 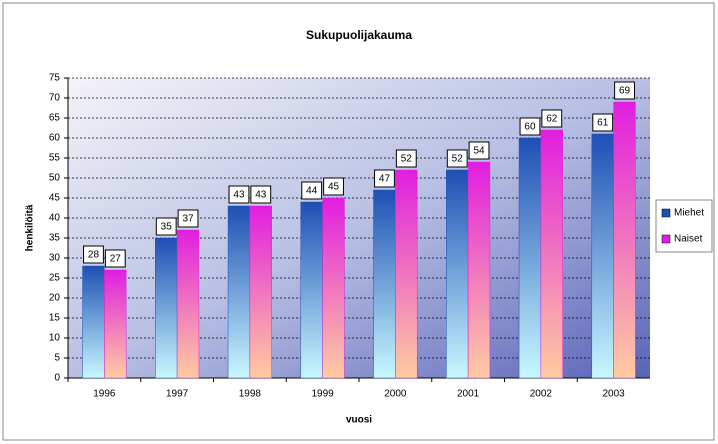 What do you see at coordinates (55, 78) in the screenshot?
I see `y-tick-label: 75` at bounding box center [55, 78].